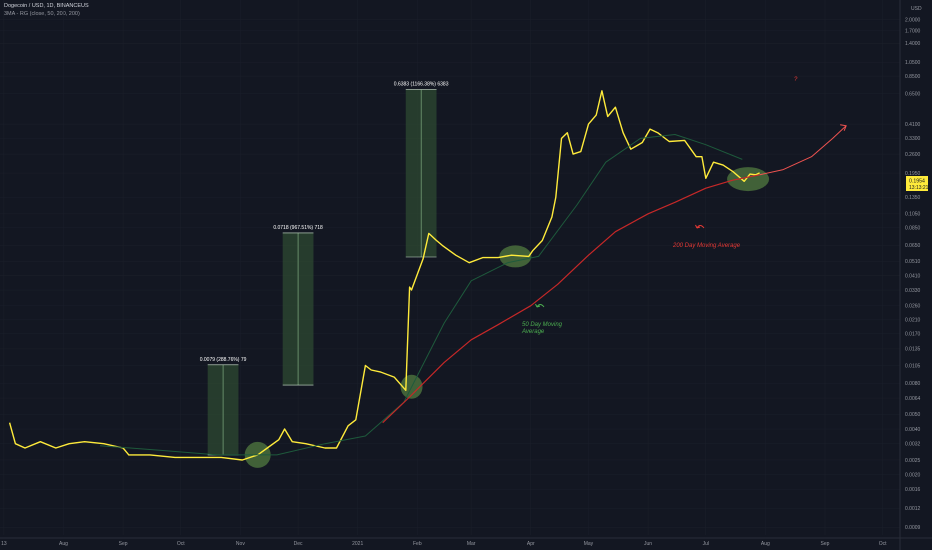 This screenshot has height=550, width=932. I want to click on y-tick-label: 0.0330, so click(913, 291).